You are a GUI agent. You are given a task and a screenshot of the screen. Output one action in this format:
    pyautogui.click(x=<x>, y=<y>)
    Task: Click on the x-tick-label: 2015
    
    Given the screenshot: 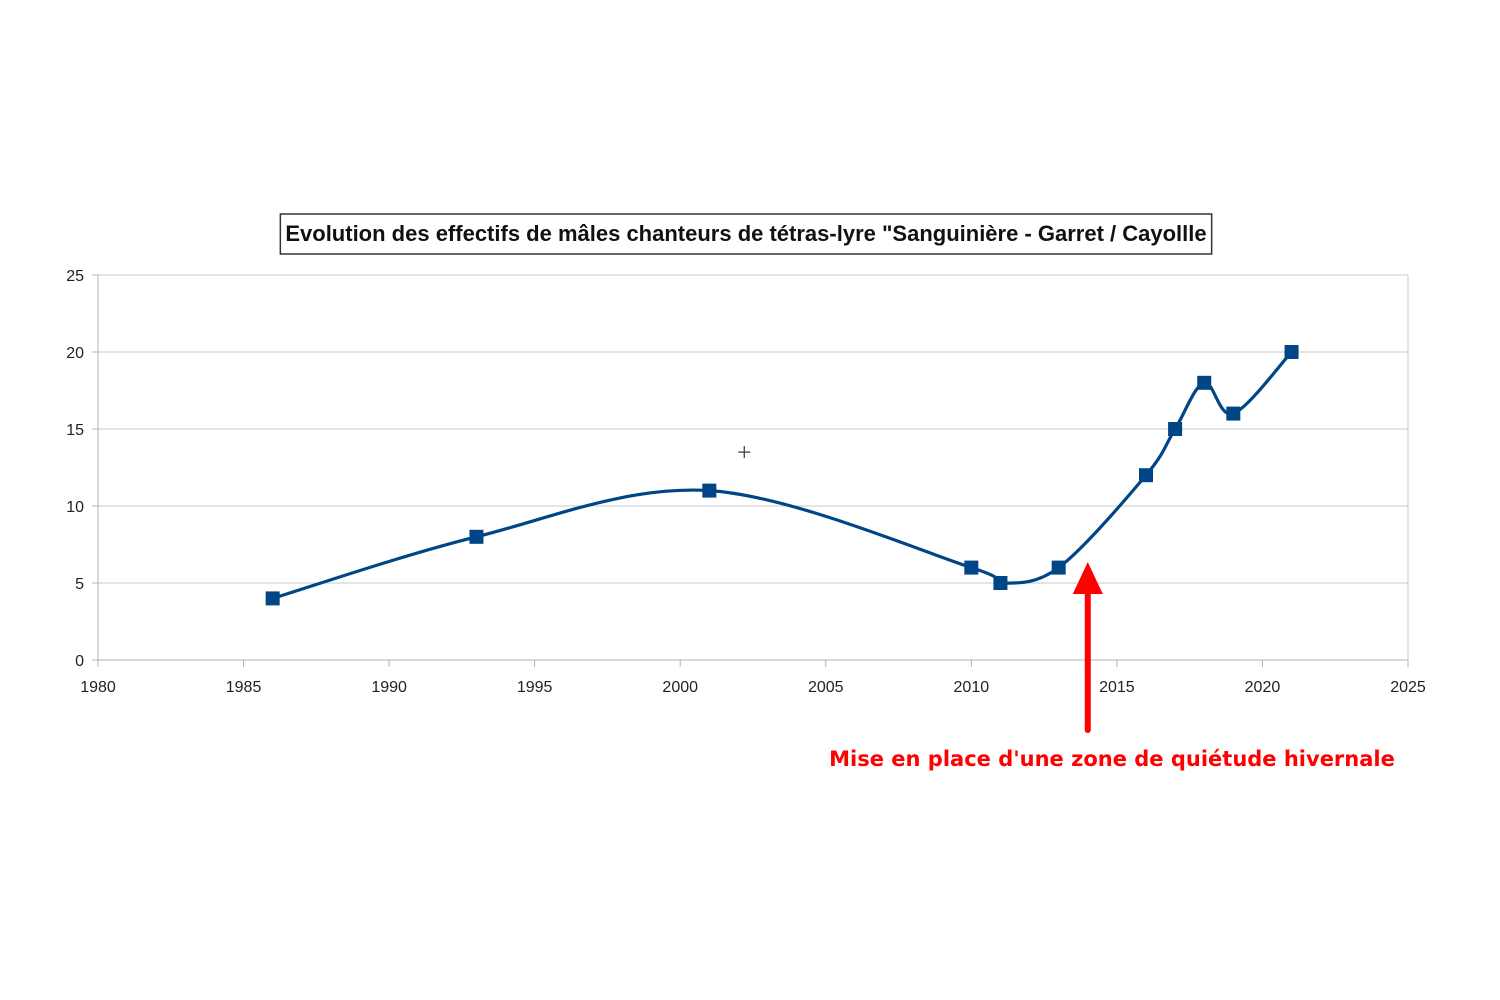 What is the action you would take?
    pyautogui.click(x=1117, y=687)
    